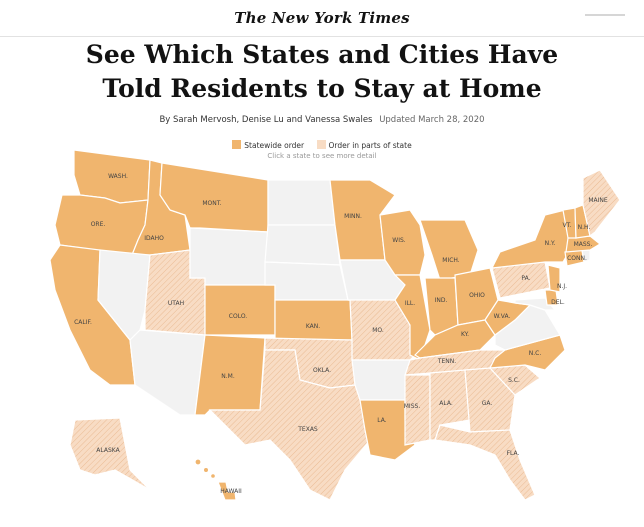 This screenshot has width=644, height=527. Describe the element at coordinates (227, 491) in the screenshot. I see `state-hi` at that location.